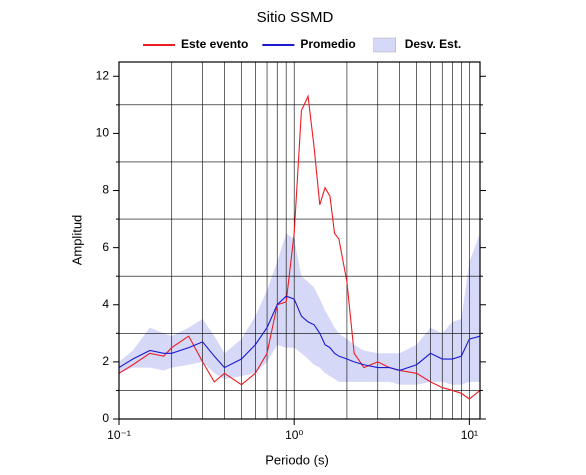 Image resolution: width=586 pixels, height=475 pixels. I want to click on x-axis-label: Periodo (s), so click(297, 459).